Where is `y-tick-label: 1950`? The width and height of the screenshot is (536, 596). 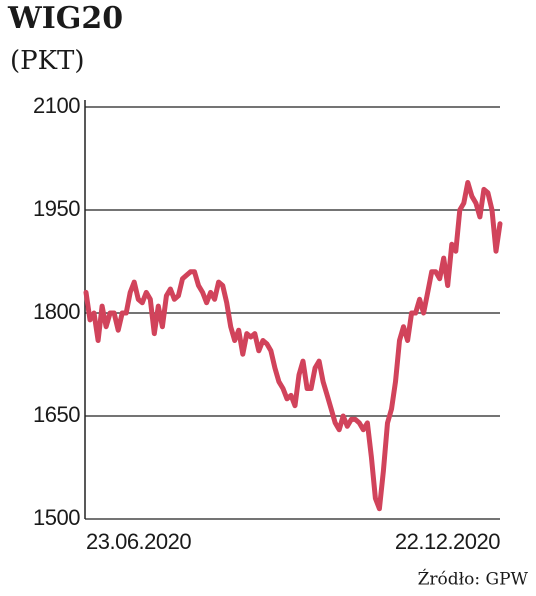
y-tick-label: 1950 is located at coordinates (56, 208).